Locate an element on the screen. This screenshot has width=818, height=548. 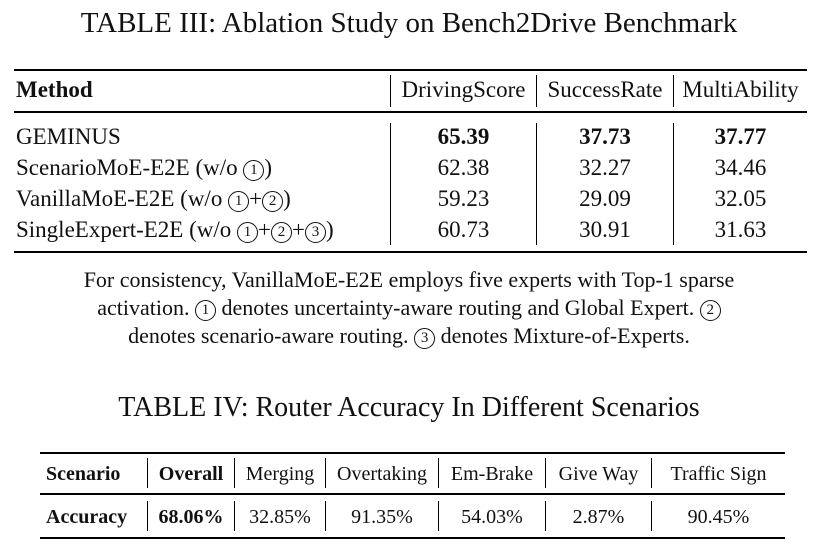
table3-cell-multiability: 31.63 is located at coordinates (740, 229).